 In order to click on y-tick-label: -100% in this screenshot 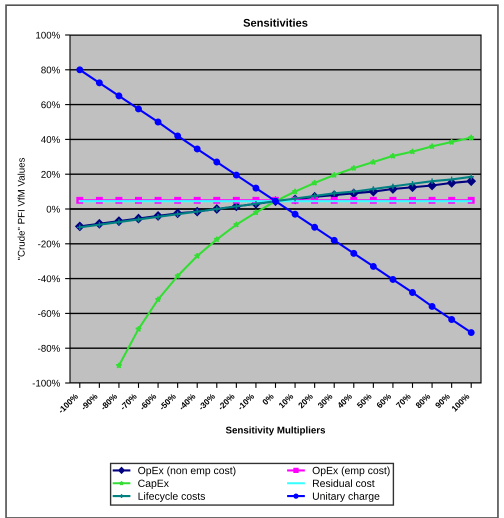, I will do `click(46, 383)`.